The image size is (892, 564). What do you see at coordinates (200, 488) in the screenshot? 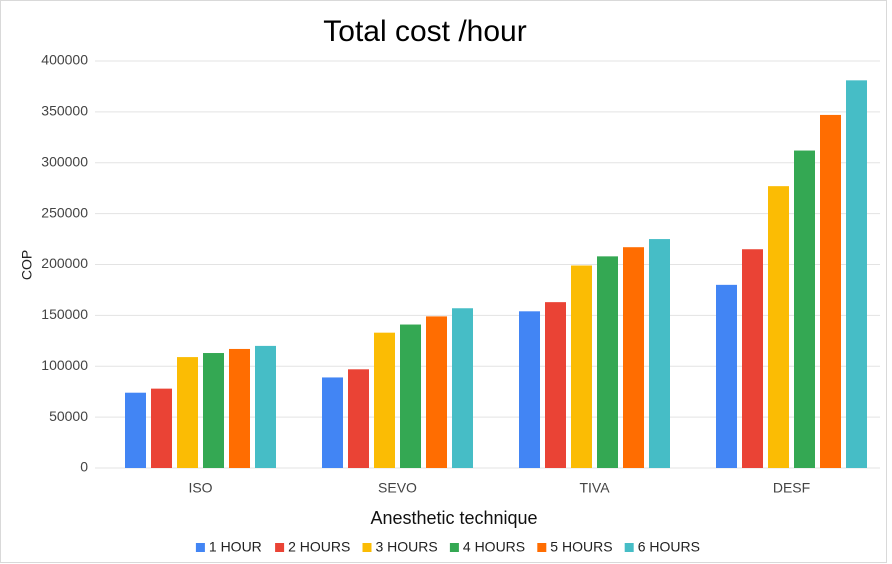
I see `x-tick-label: ISO` at bounding box center [200, 488].